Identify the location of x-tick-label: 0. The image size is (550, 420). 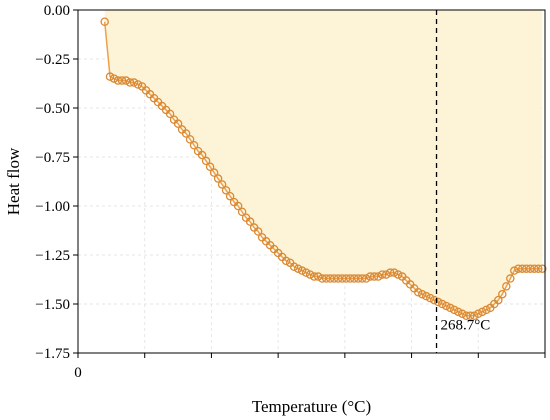
(78, 373).